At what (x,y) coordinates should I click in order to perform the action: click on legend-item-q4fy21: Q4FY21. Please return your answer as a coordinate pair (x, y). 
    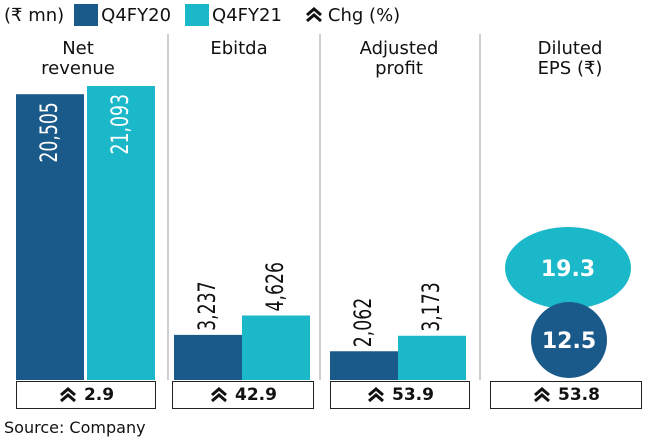
    Looking at the image, I should click on (233, 15).